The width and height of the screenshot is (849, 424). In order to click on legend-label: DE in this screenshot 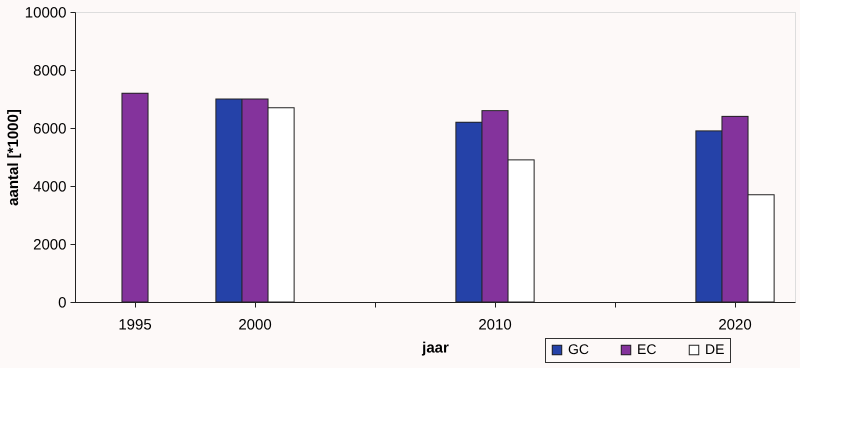, I will do `click(714, 349)`.